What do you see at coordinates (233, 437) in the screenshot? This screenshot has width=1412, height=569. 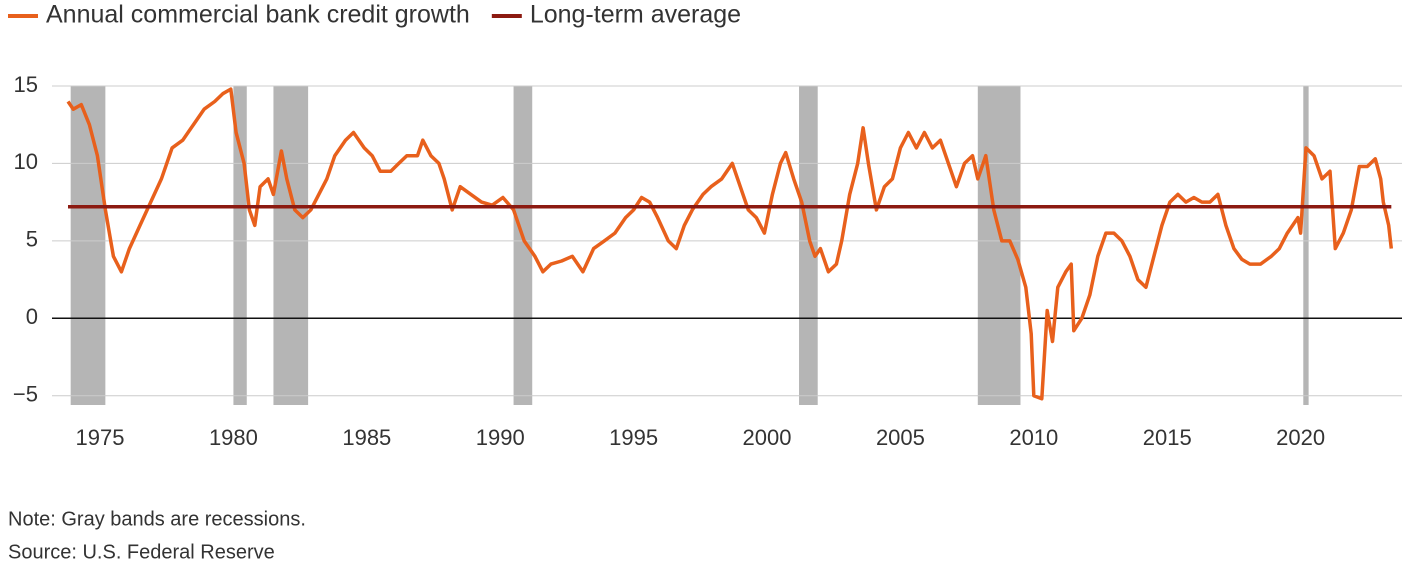 I see `x-tick-label: 1980` at bounding box center [233, 437].